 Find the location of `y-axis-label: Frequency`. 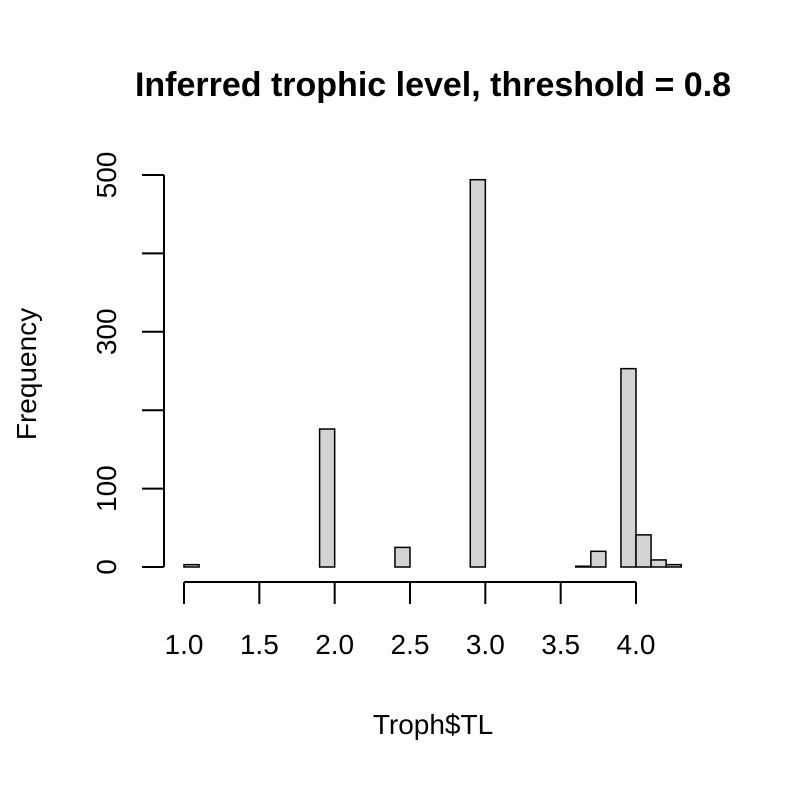

y-axis-label: Frequency is located at coordinates (26, 374).